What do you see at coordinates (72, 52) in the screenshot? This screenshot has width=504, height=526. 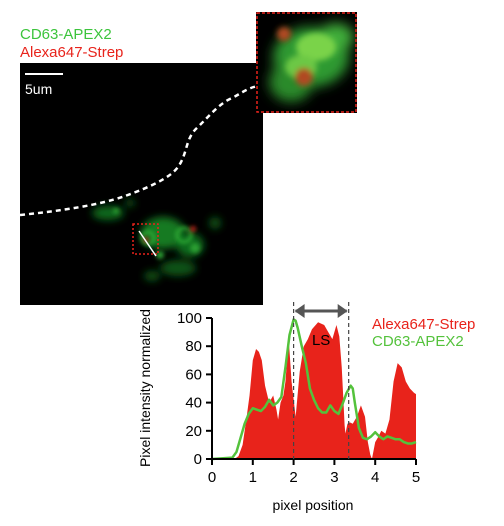 I see `stain-label-red: Alexa647-Strep` at bounding box center [72, 52].